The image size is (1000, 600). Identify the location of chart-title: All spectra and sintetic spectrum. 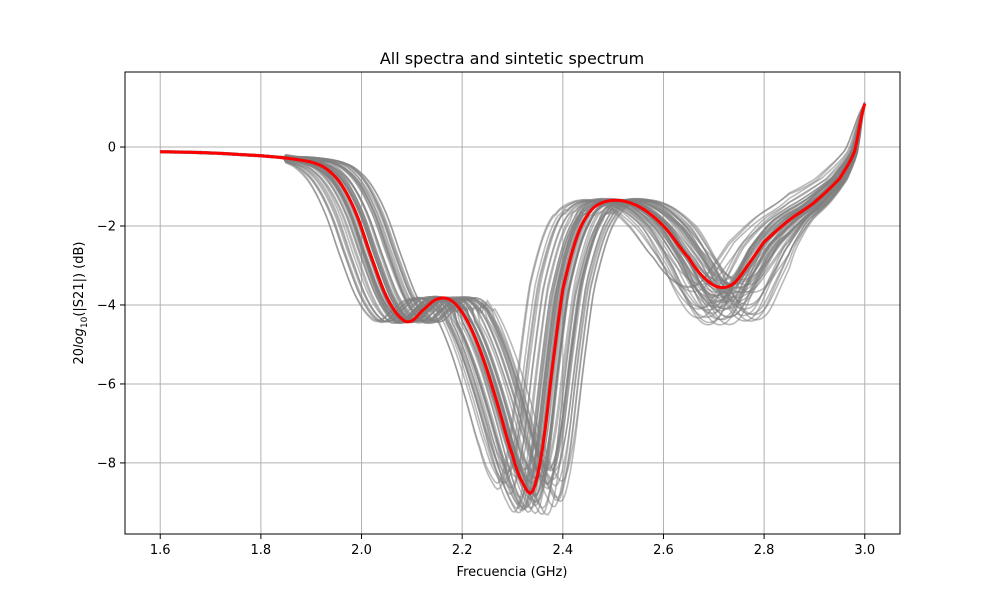
(512, 58).